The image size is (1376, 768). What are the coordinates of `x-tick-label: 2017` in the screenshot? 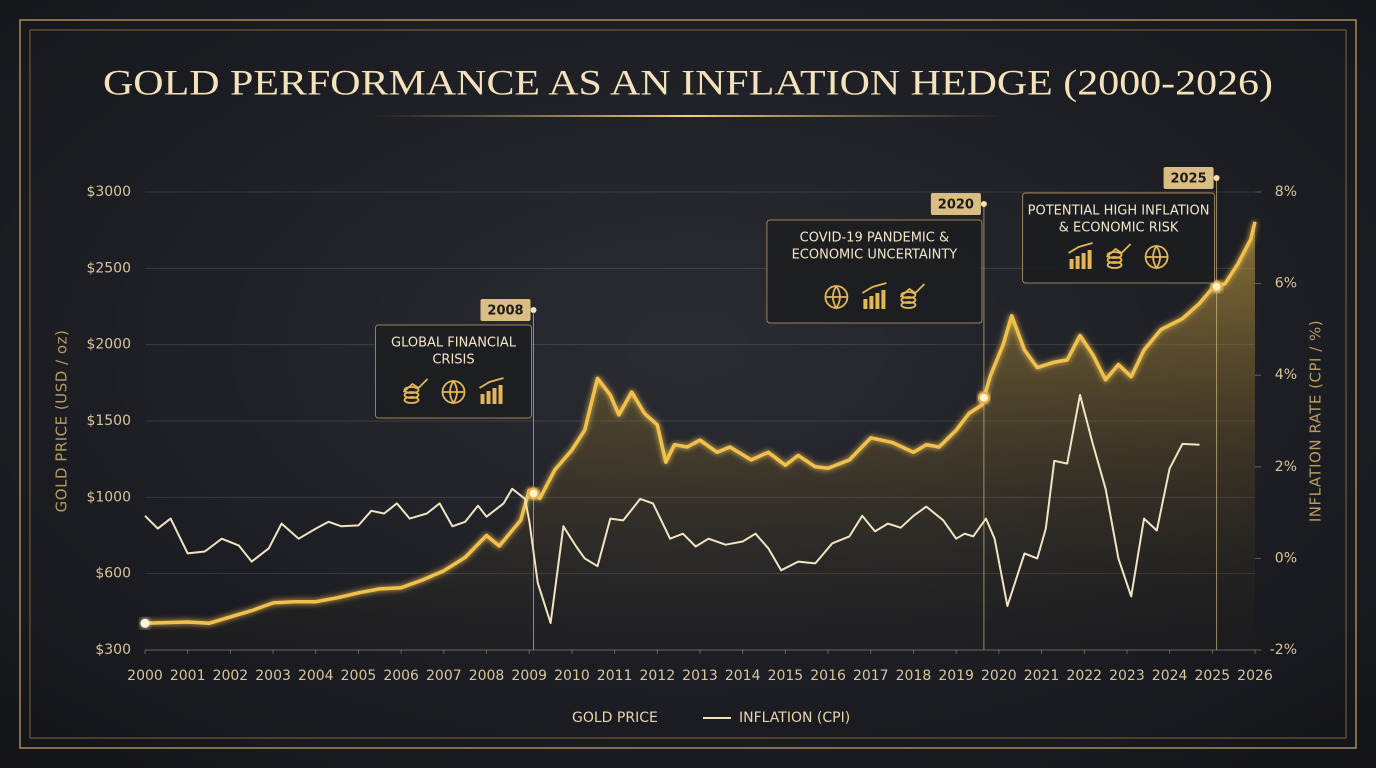 It's located at (871, 676).